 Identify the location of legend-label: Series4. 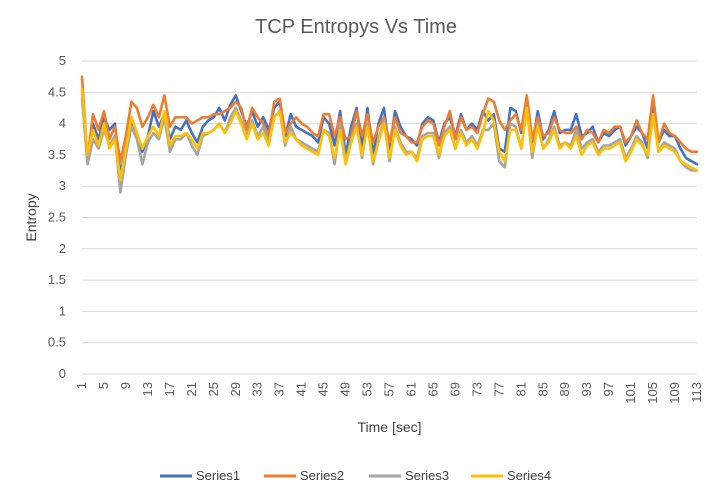
(529, 475).